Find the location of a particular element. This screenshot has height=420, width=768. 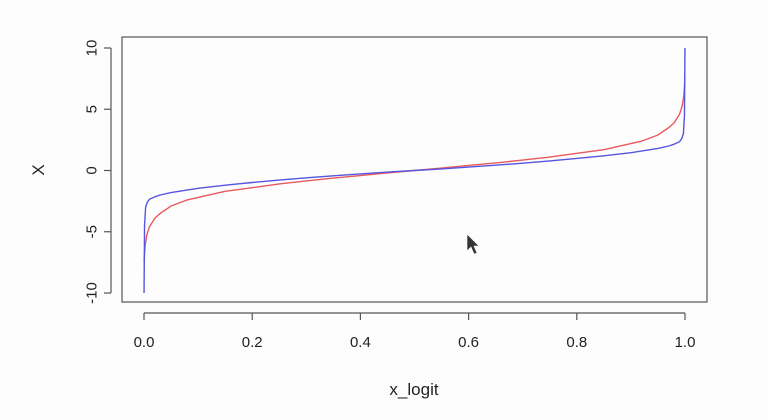

x-tick-label: 0.0 is located at coordinates (144, 342).